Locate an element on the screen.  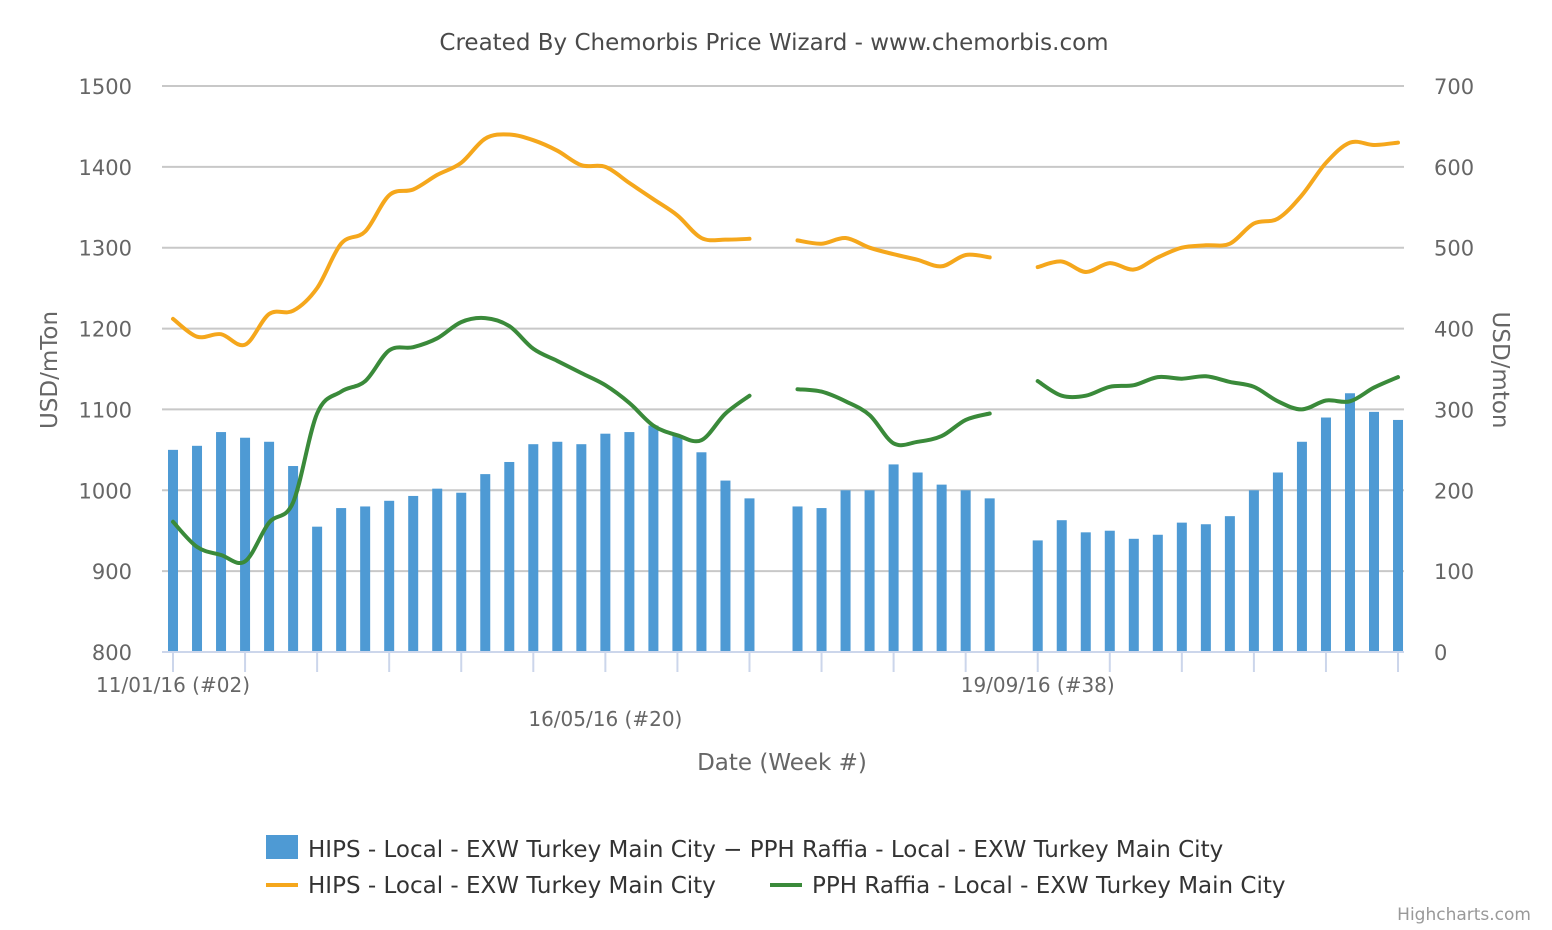
right-tick-label: 300 is located at coordinates (1454, 410).